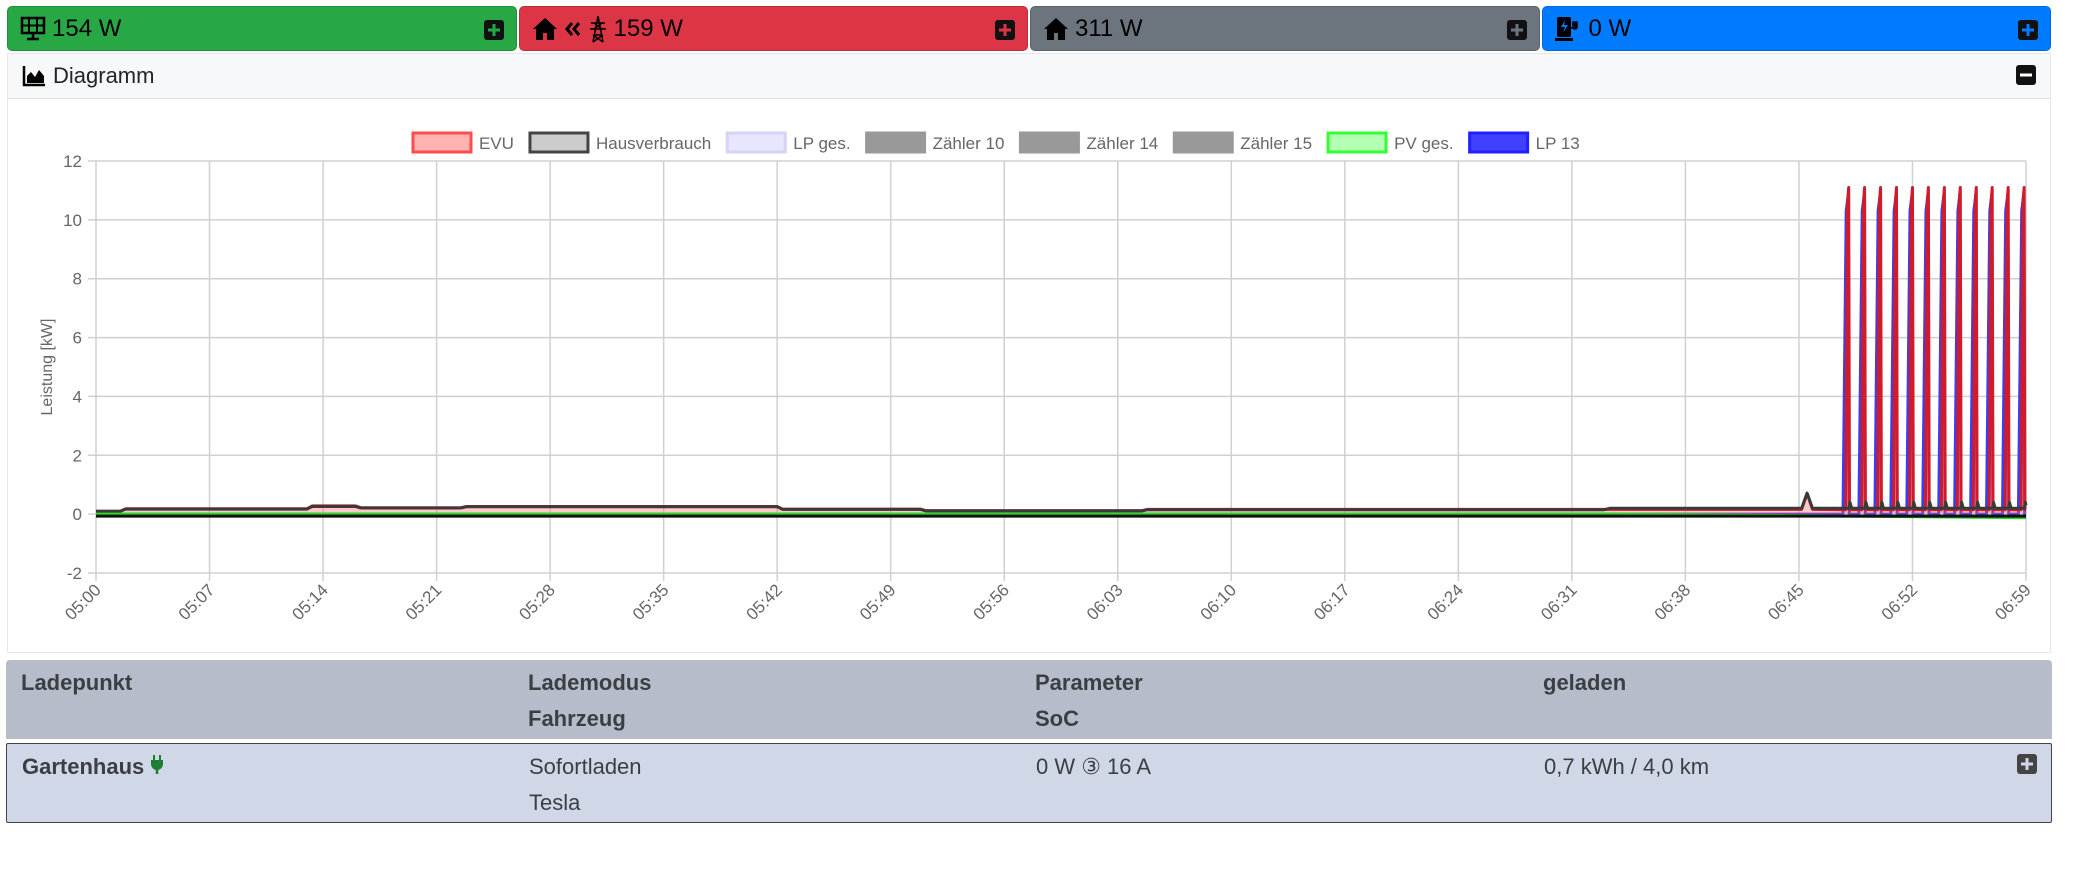  Describe the element at coordinates (1029, 28) in the screenshot. I see `power-summary-bar: 154 W 159 W 311 W 0 W` at that location.